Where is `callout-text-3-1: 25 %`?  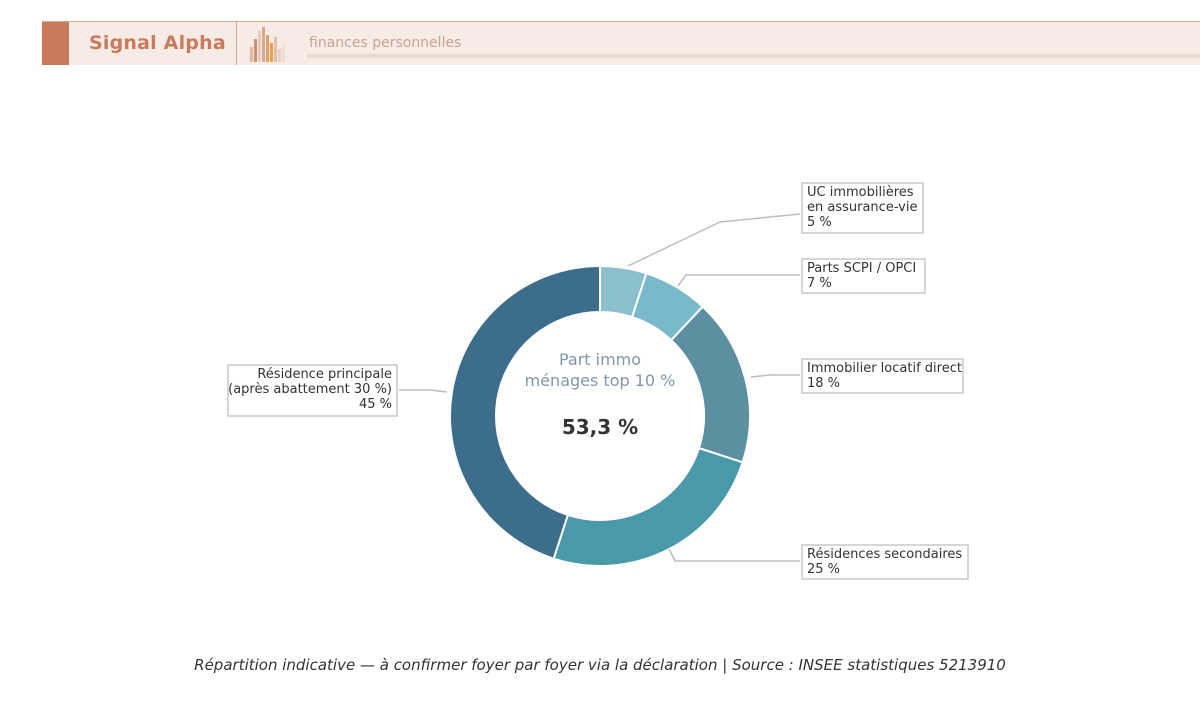
callout-text-3-1: 25 % is located at coordinates (823, 569).